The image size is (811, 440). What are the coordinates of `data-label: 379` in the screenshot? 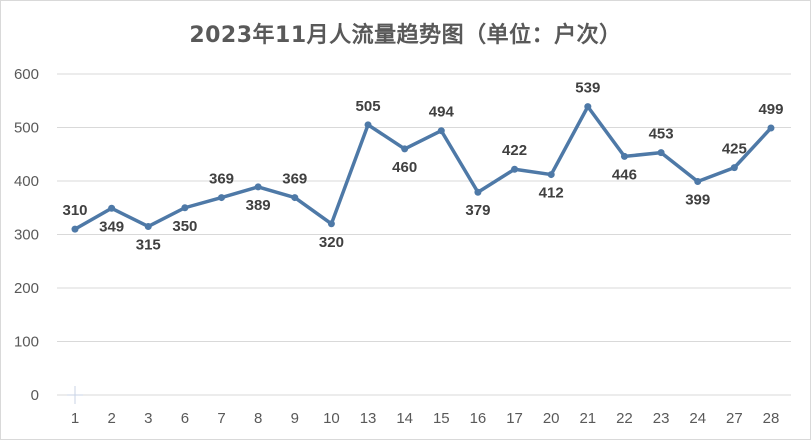 It's located at (477, 210).